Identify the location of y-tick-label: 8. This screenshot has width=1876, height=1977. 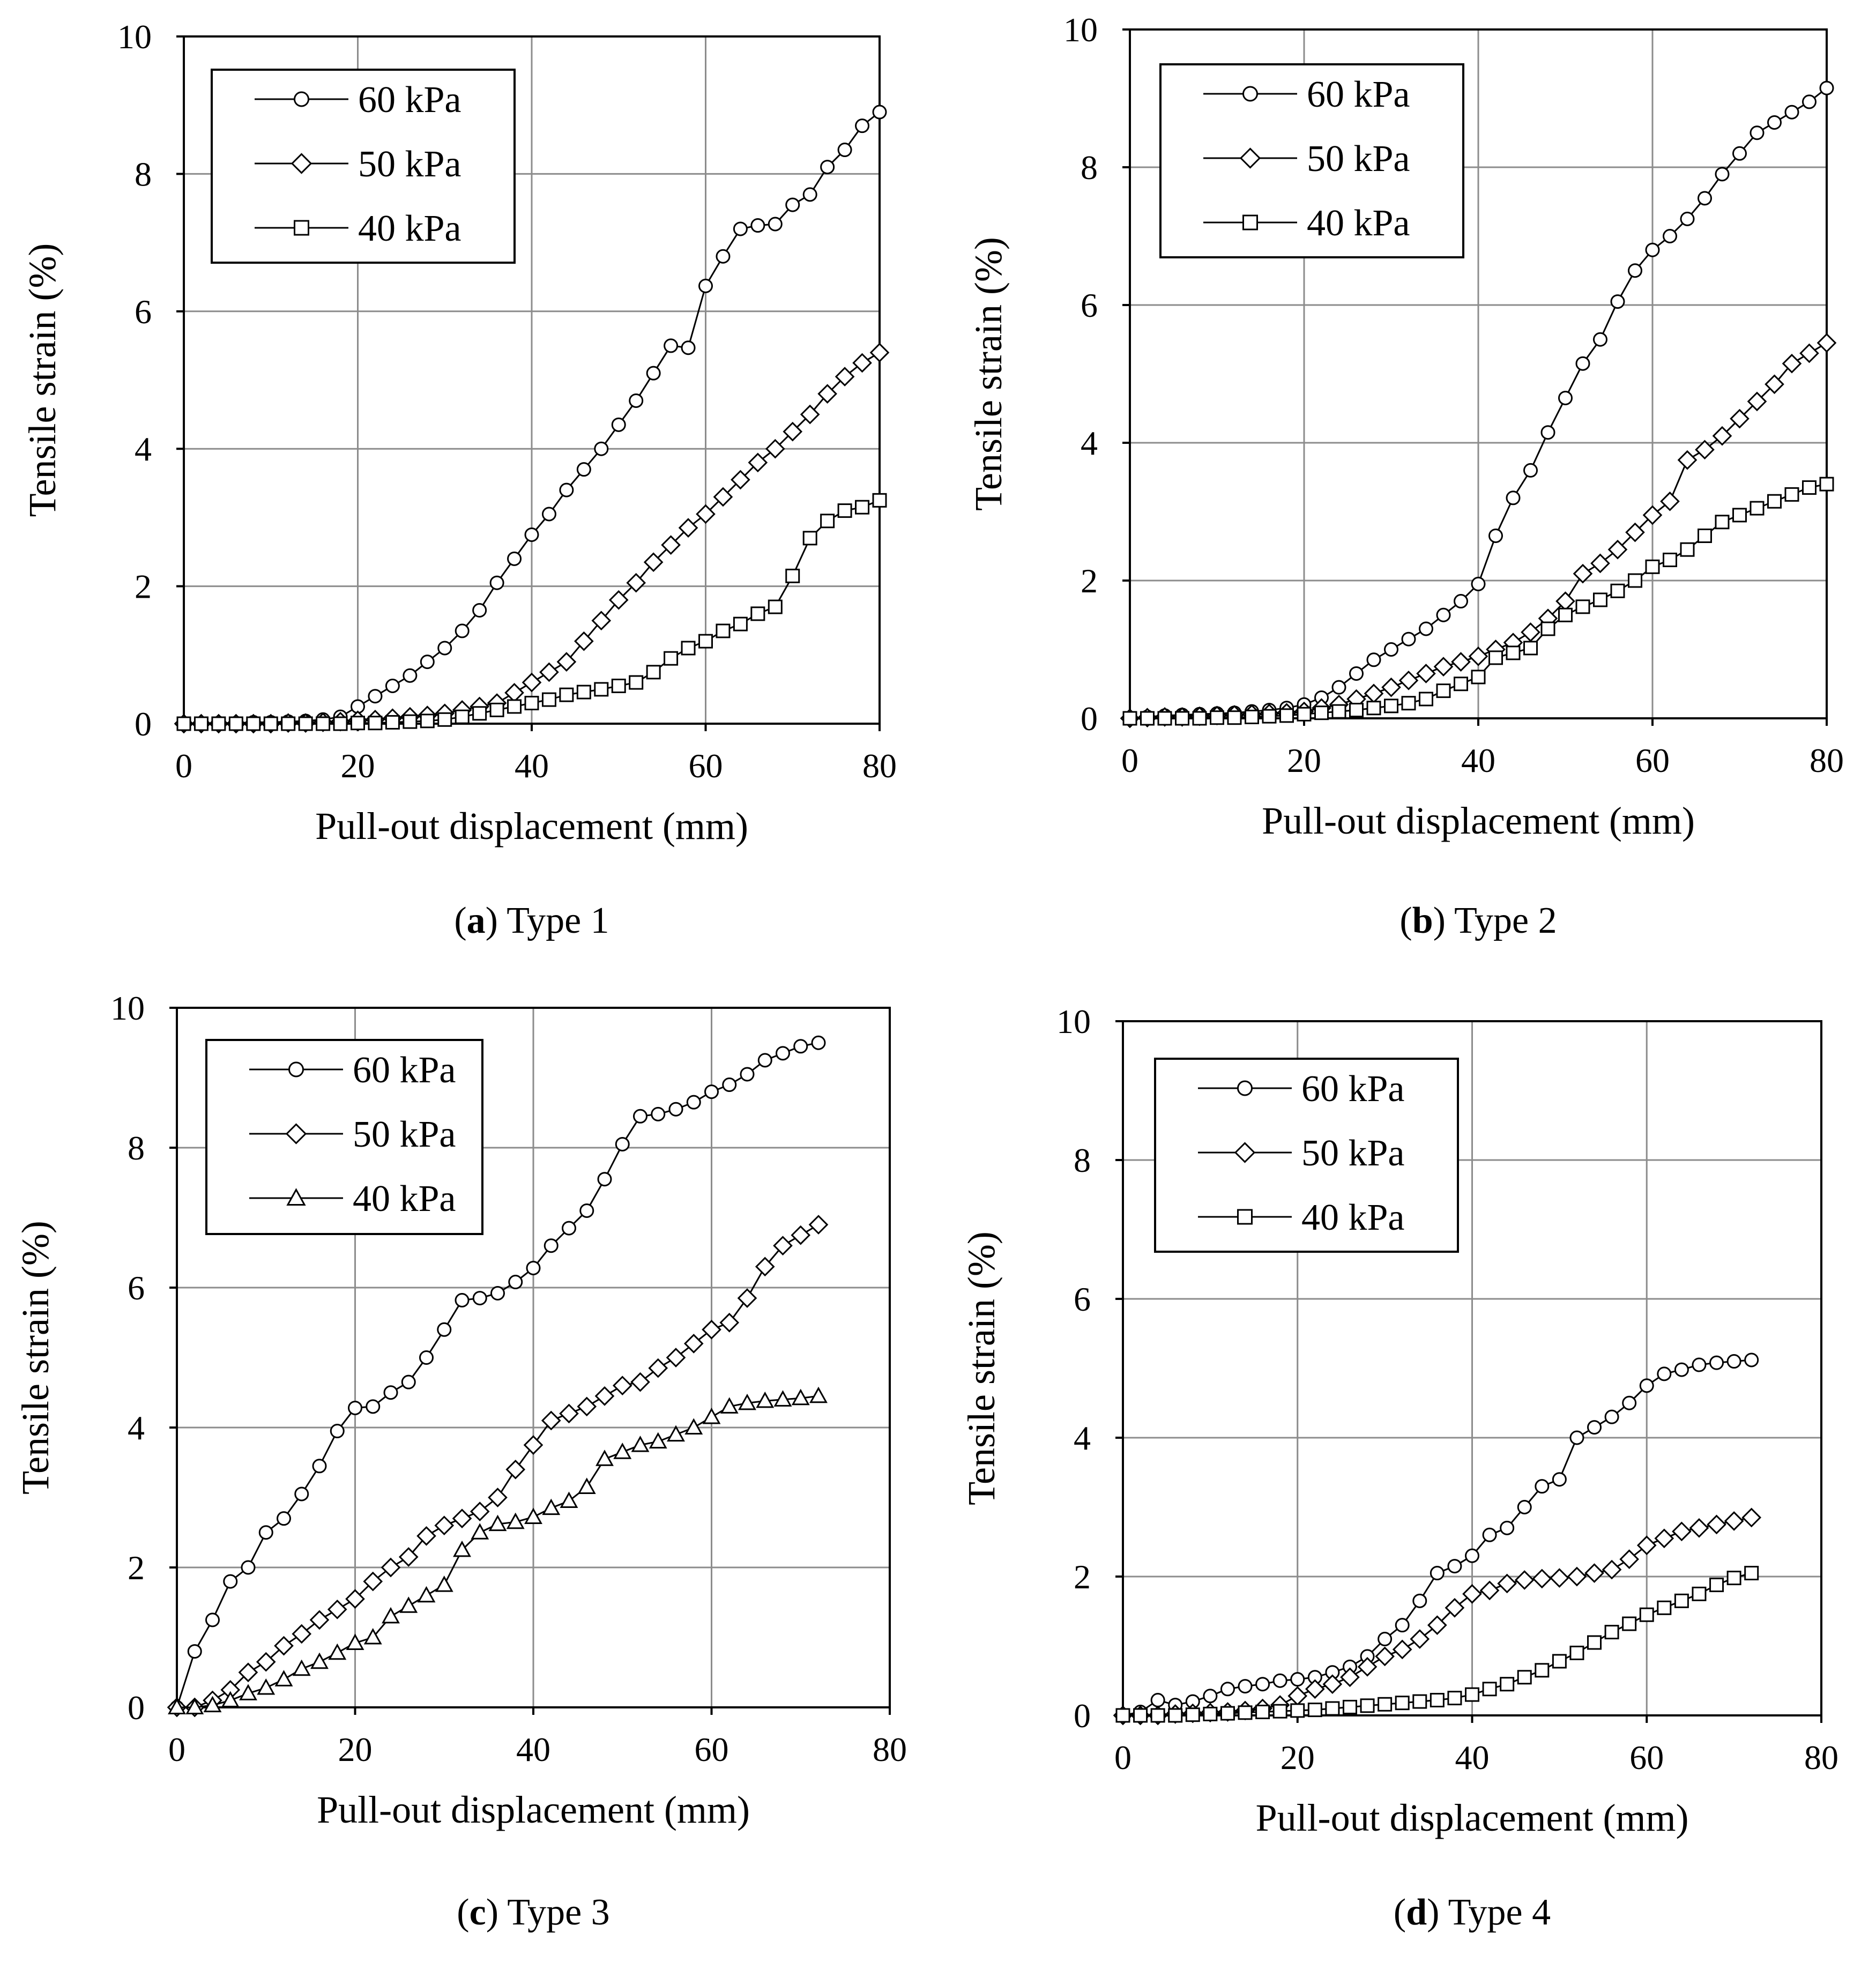
(137, 1148).